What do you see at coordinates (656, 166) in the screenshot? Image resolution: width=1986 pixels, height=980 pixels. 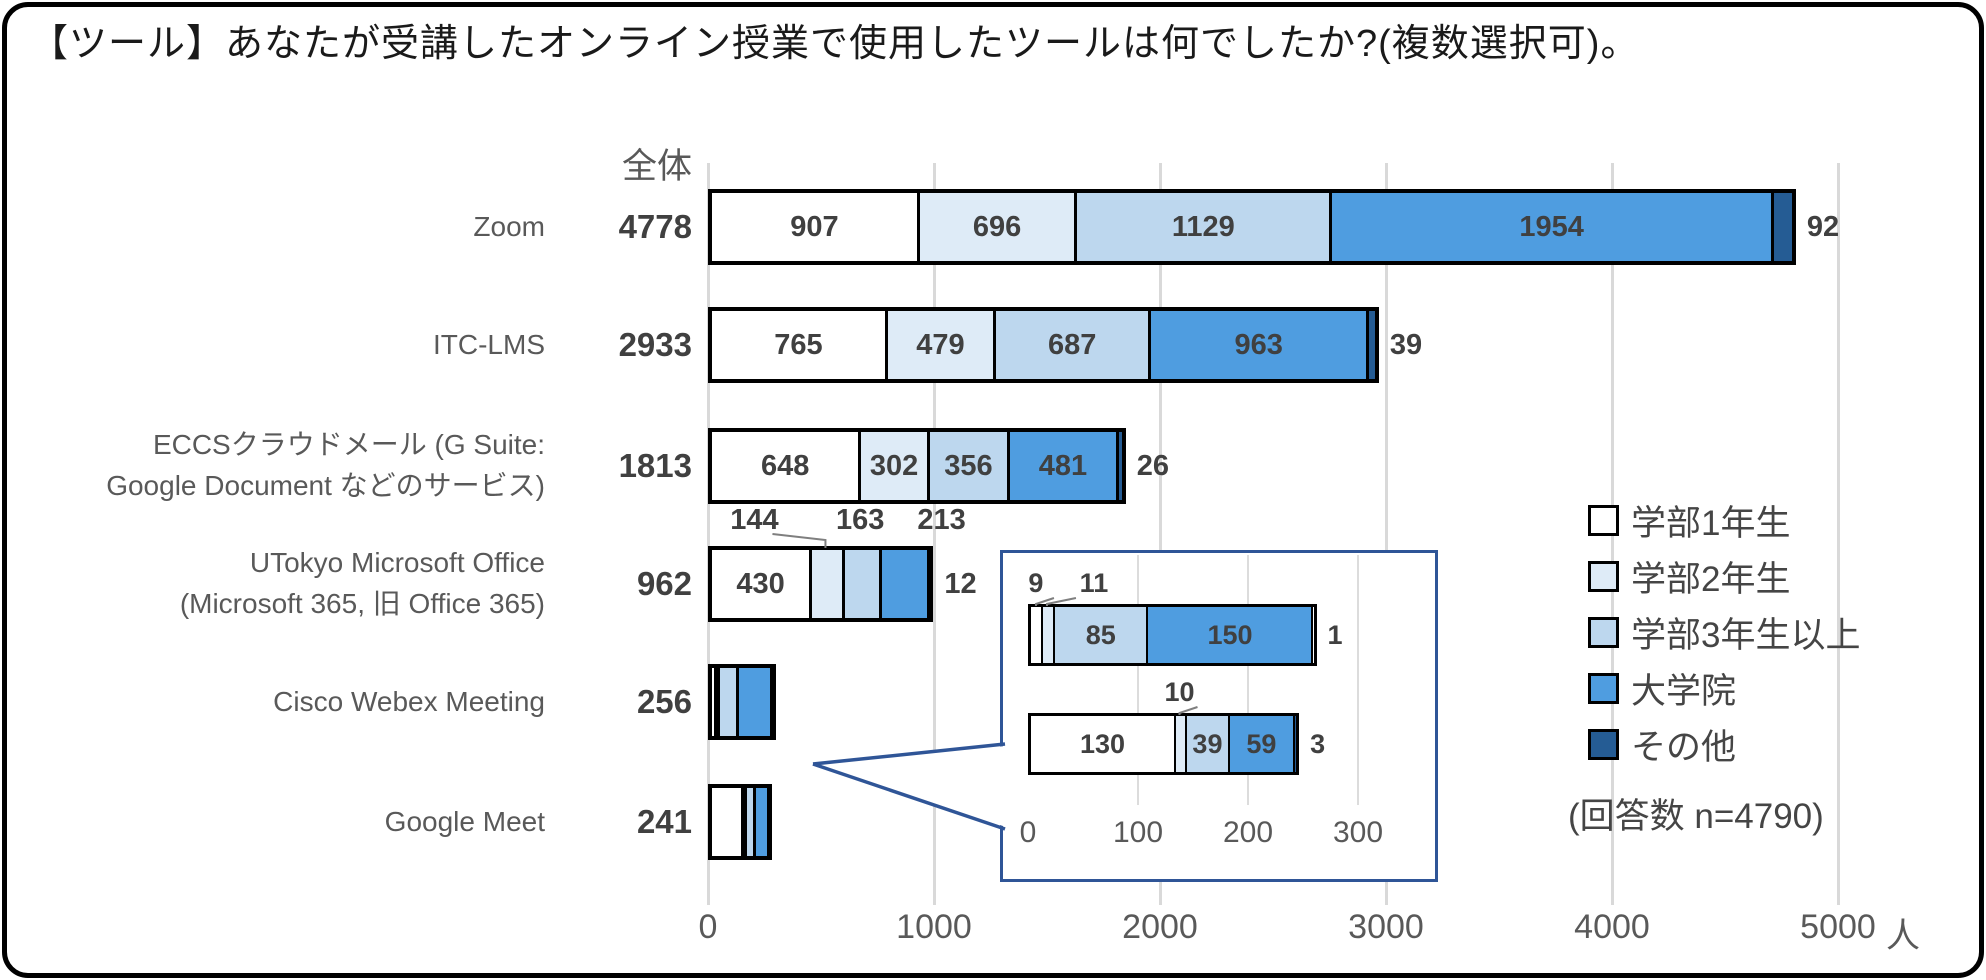 I see `total-column-header: 全体` at bounding box center [656, 166].